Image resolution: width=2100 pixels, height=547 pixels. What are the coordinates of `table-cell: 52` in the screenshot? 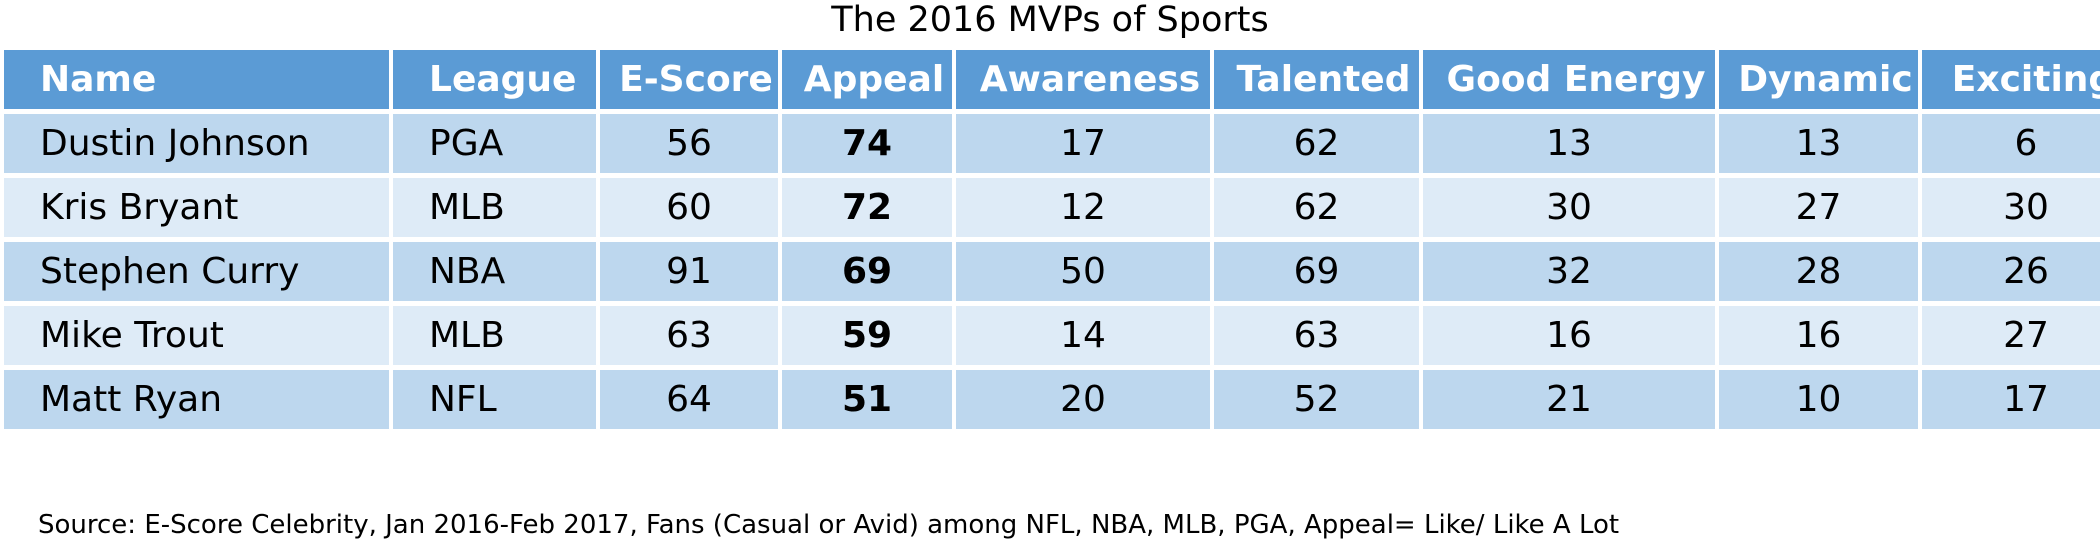 It's located at (1316, 399).